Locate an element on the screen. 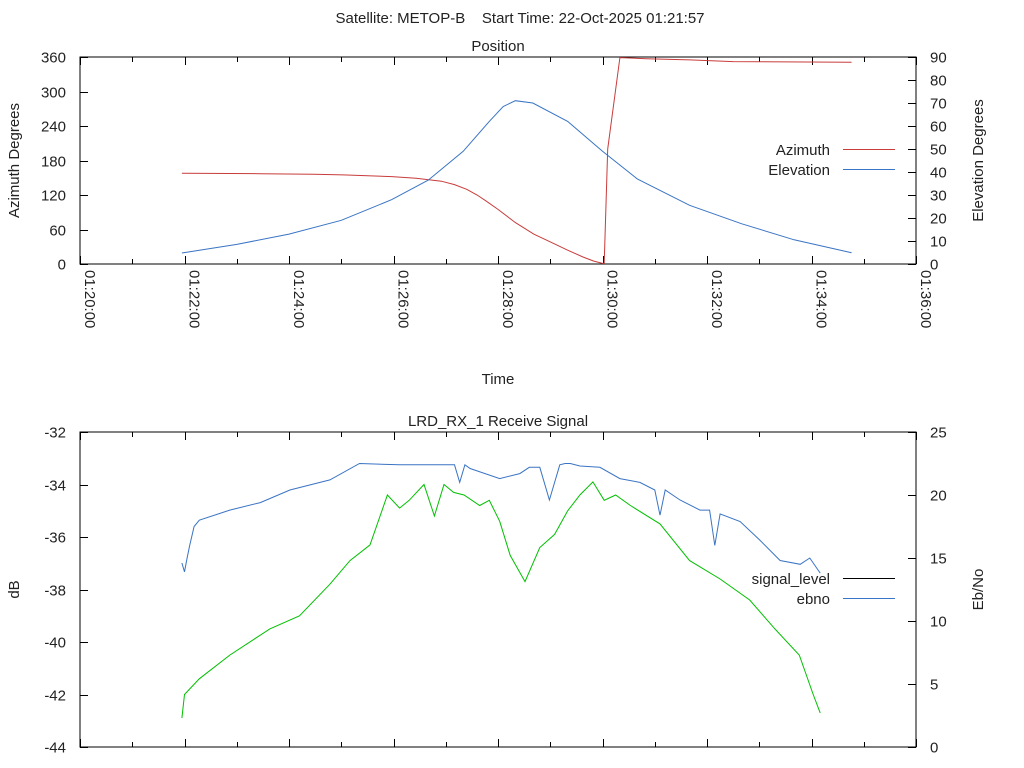 The width and height of the screenshot is (1024, 768). y2-tick-label: 80 is located at coordinates (938, 81).